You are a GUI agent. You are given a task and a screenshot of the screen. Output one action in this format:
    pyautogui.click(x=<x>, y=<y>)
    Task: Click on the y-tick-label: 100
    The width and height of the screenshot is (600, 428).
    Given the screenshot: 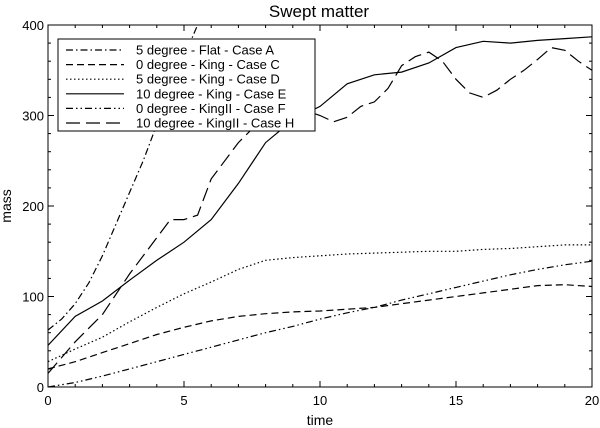 What is the action you would take?
    pyautogui.click(x=33, y=297)
    